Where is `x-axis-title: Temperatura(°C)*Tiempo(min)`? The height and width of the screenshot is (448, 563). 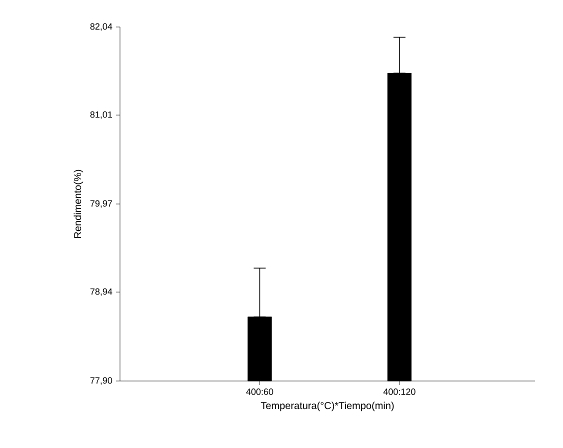
x-axis-title: Temperatura(°C)*Tiempo(min) is located at coordinates (327, 407).